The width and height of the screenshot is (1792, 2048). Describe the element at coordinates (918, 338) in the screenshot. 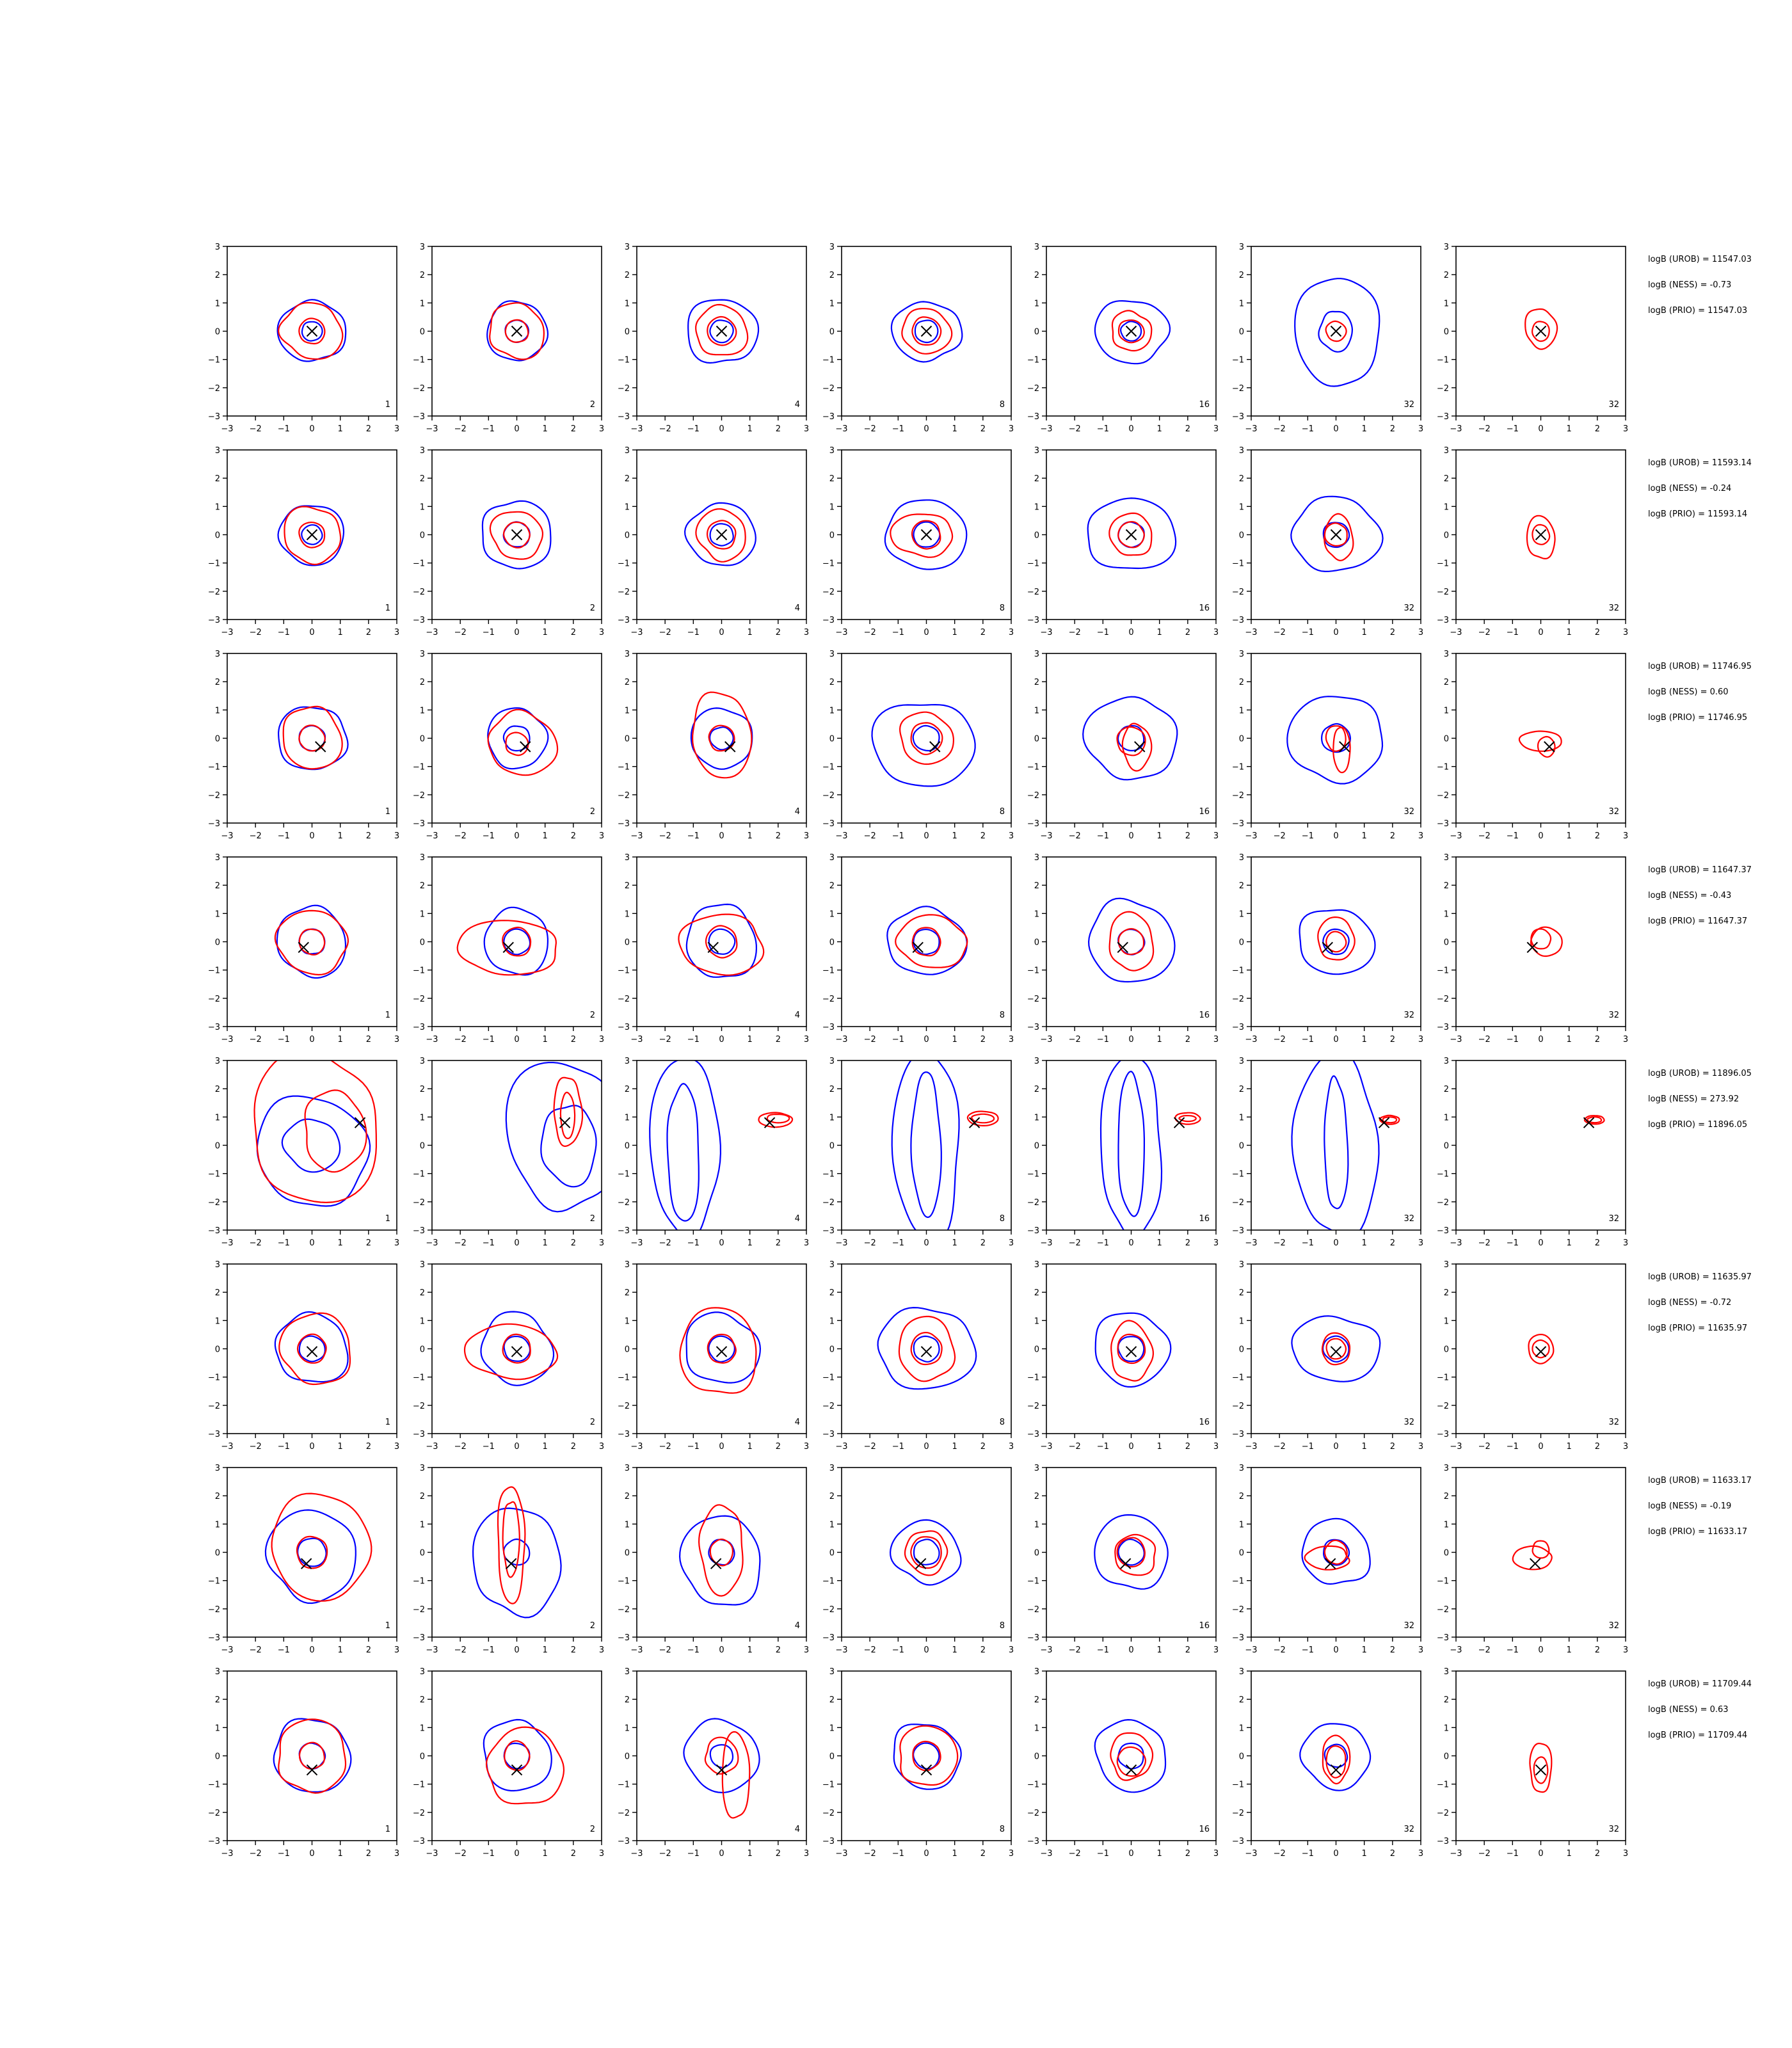

I see `panel-r1-c4: −3 −2 −1 0 1 2 3 3 2 1 0 −1 −2 −3 8` at that location.